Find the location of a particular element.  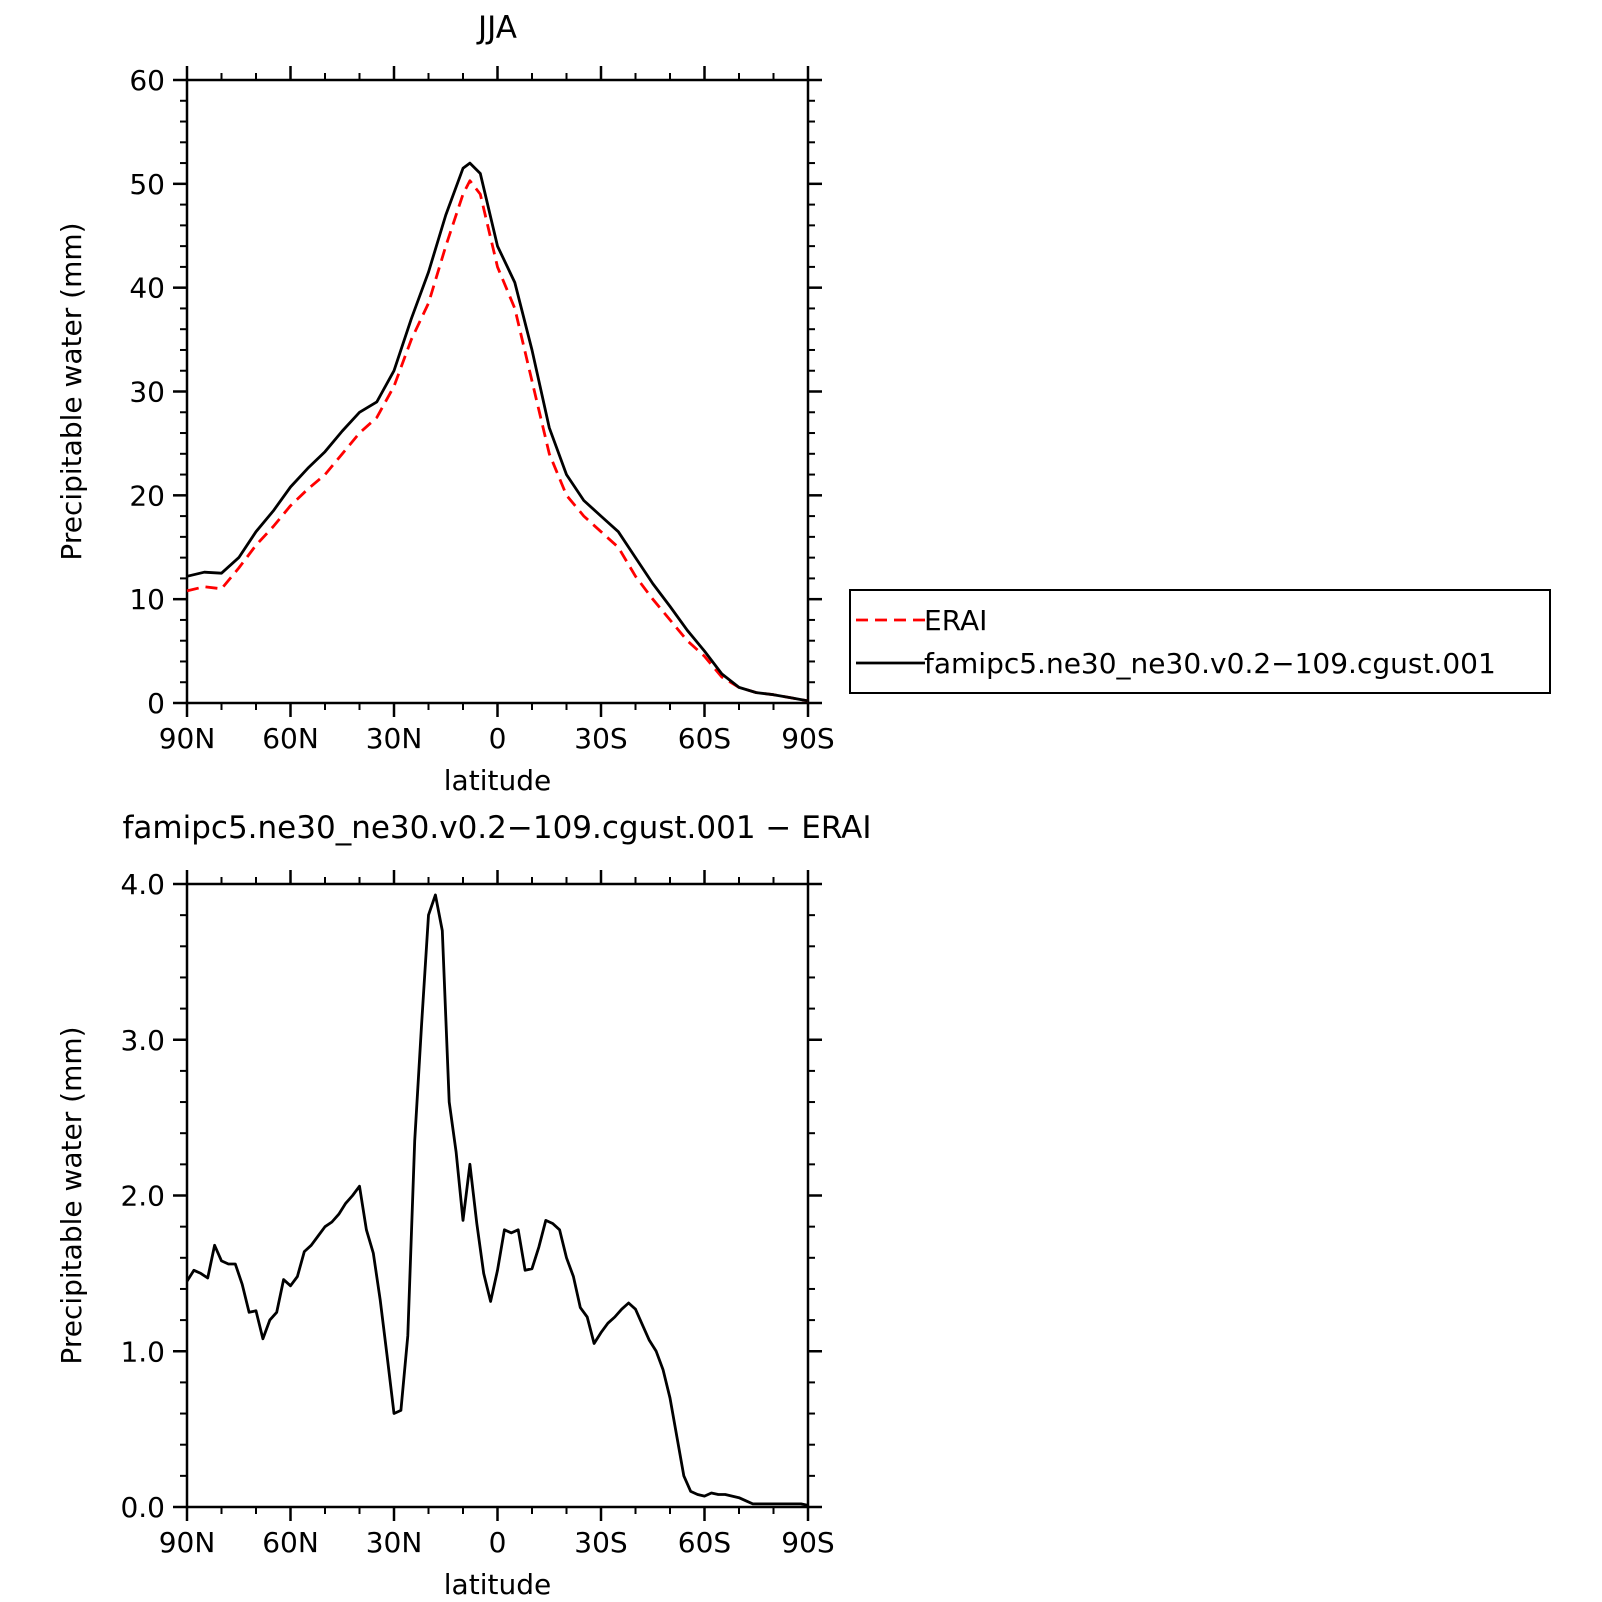

y-tick-label: 50 is located at coordinates (147, 184).